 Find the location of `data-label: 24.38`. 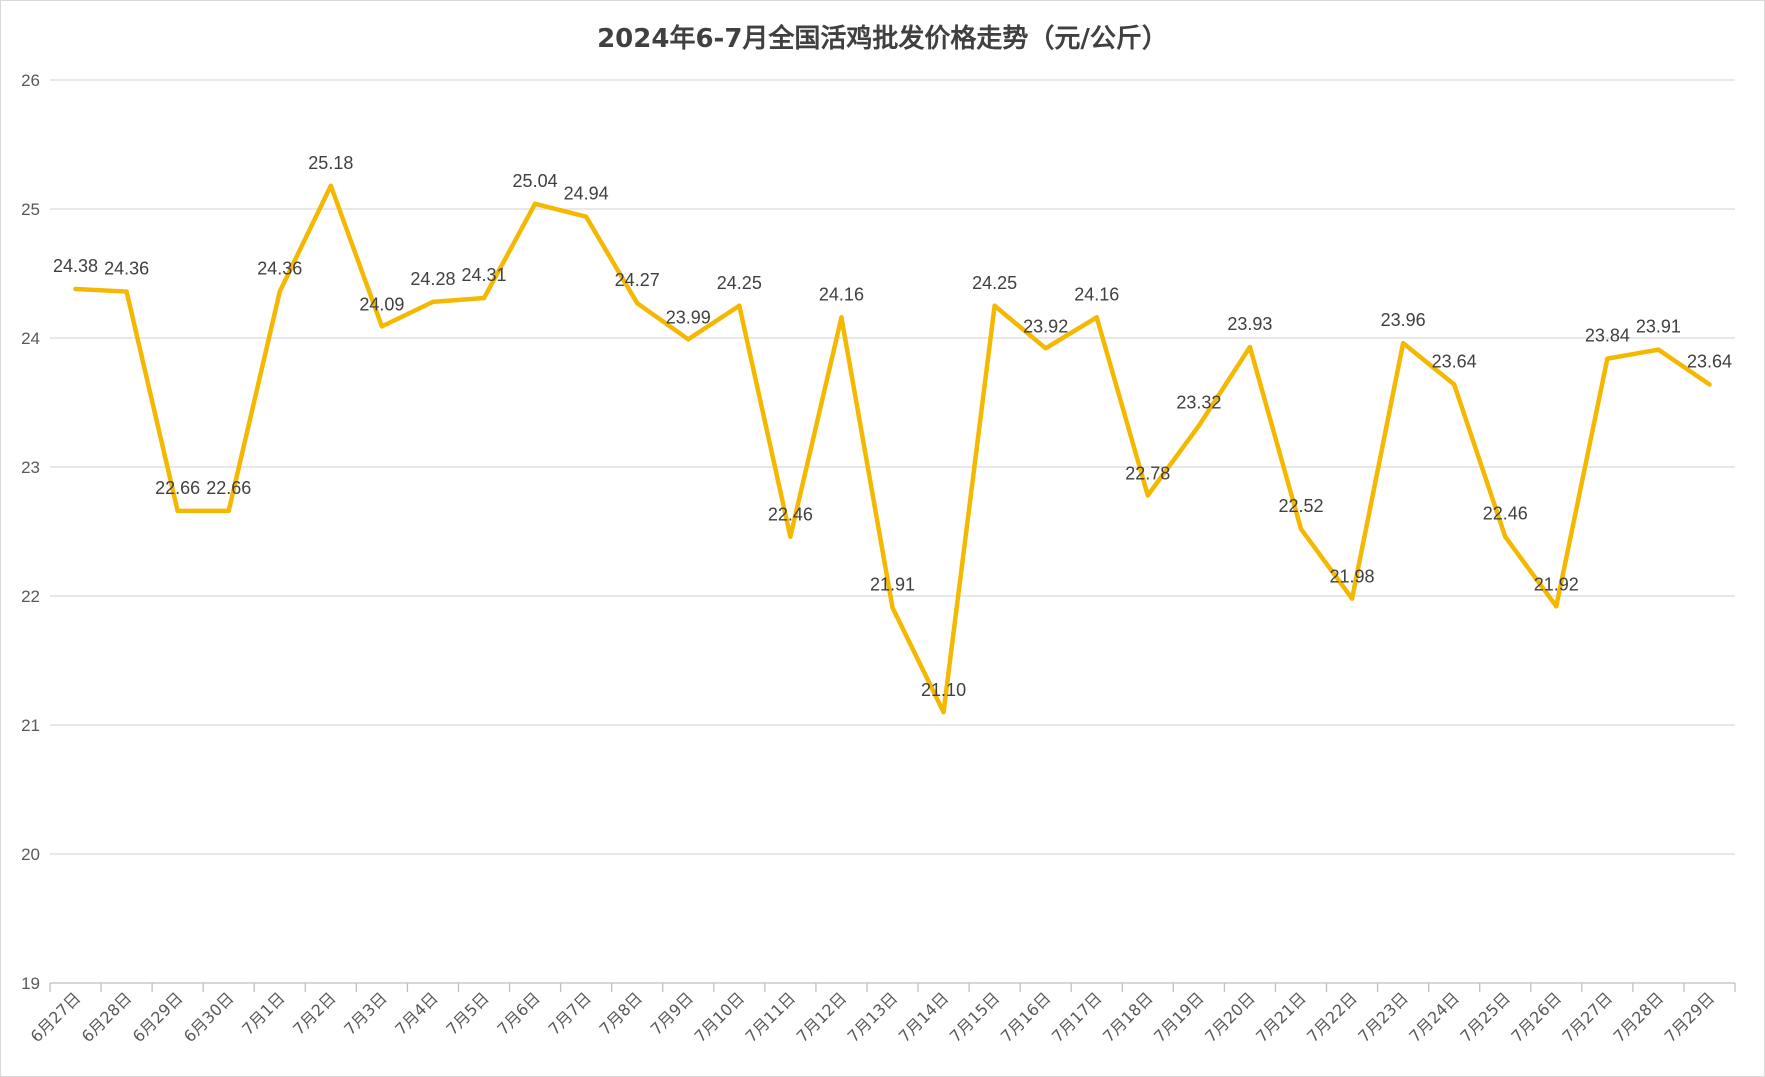

data-label: 24.38 is located at coordinates (75, 266).